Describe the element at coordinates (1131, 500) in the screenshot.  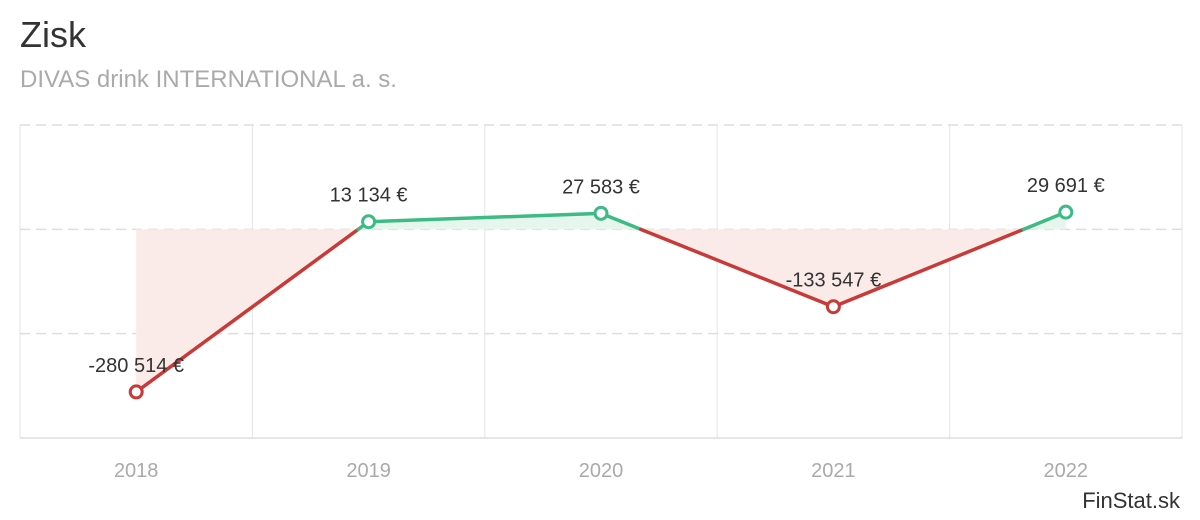
I see `finstat-credit-link: FinStat.sk` at that location.